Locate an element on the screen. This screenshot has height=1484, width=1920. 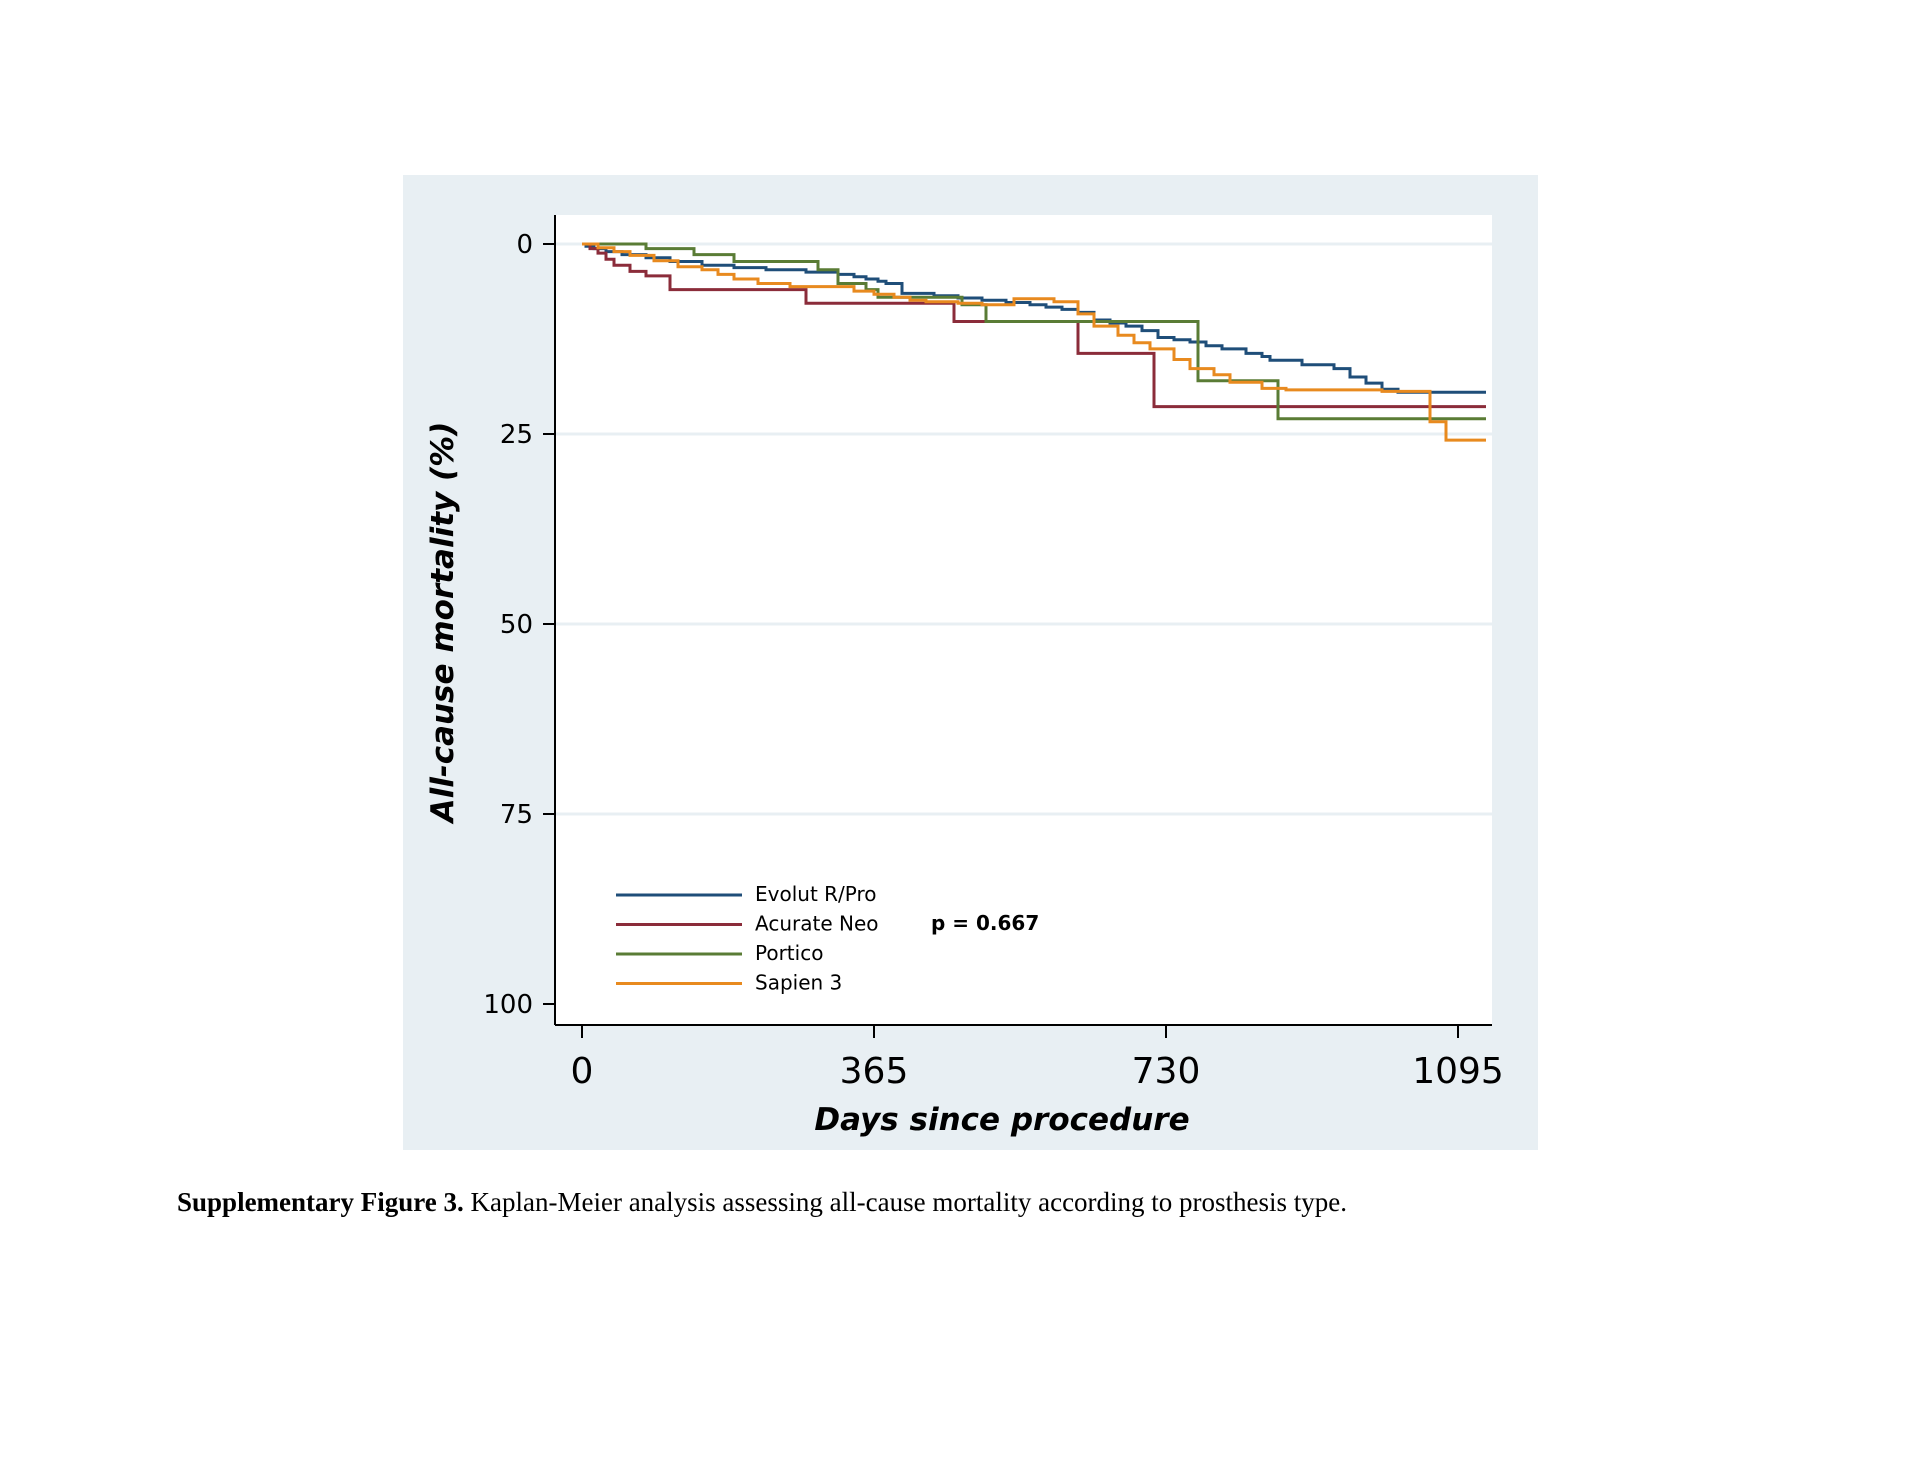
legend-label: Sapien 3 is located at coordinates (798, 983).